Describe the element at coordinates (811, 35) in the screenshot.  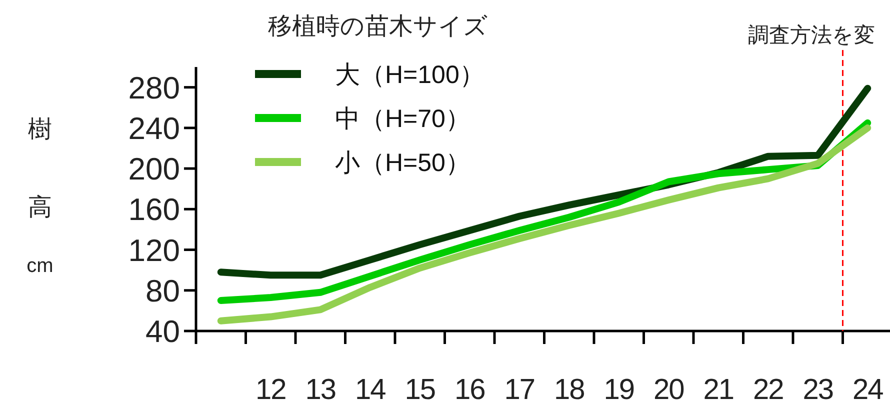
I see `ref-line-label: 調査方法を変` at that location.